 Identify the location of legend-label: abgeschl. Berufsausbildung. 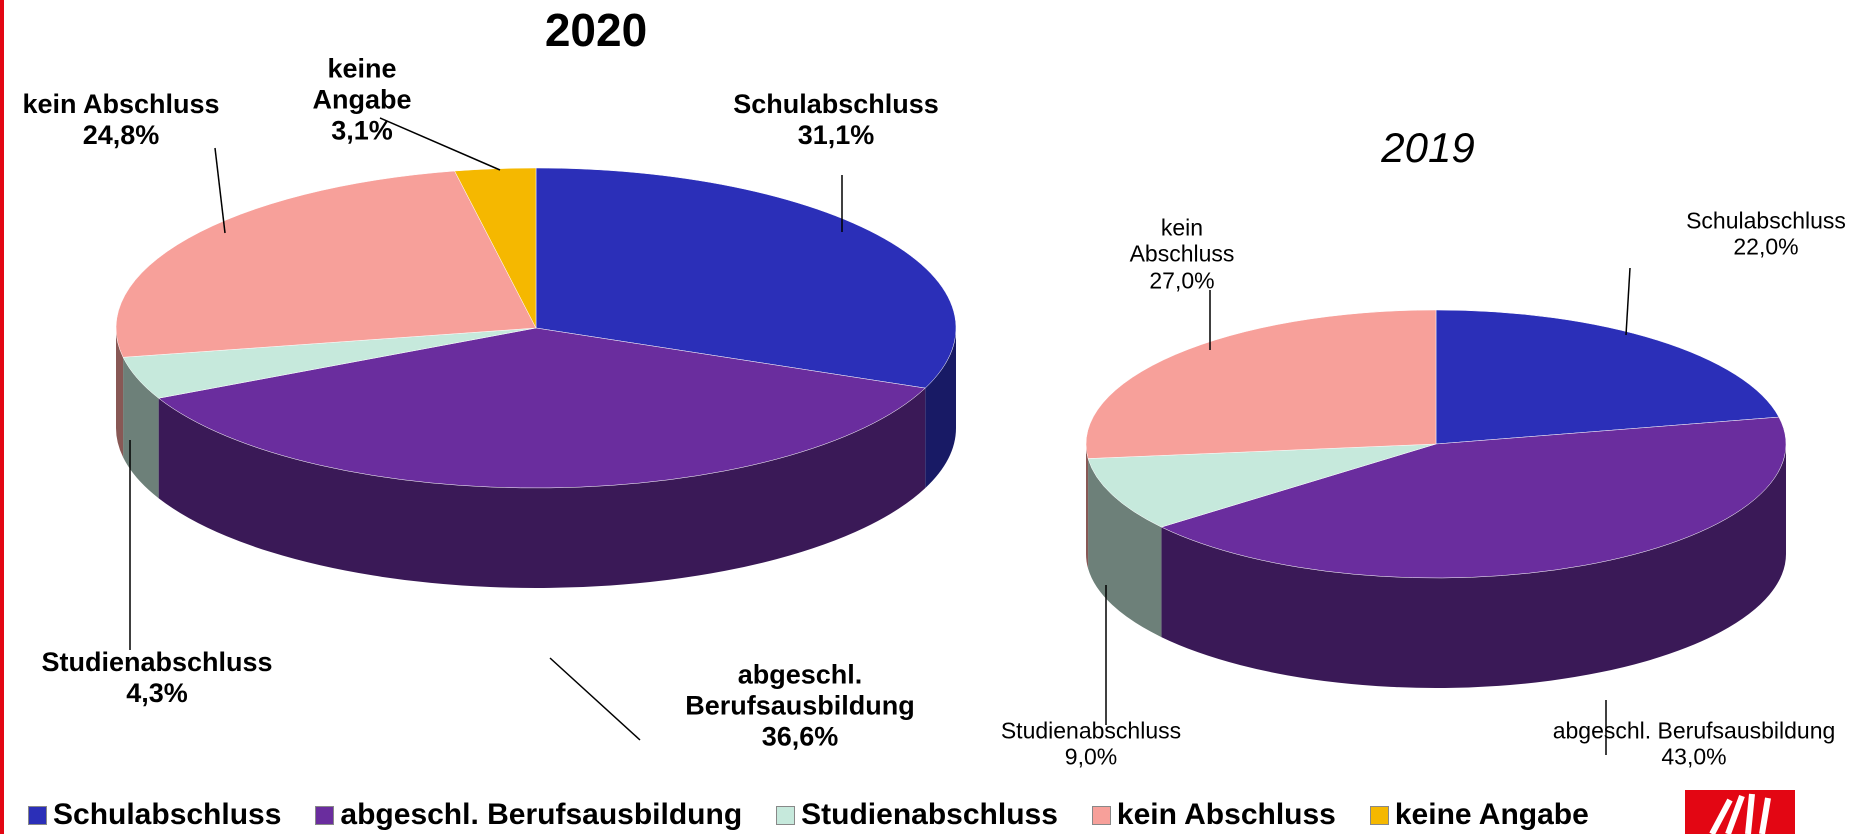
(541, 814).